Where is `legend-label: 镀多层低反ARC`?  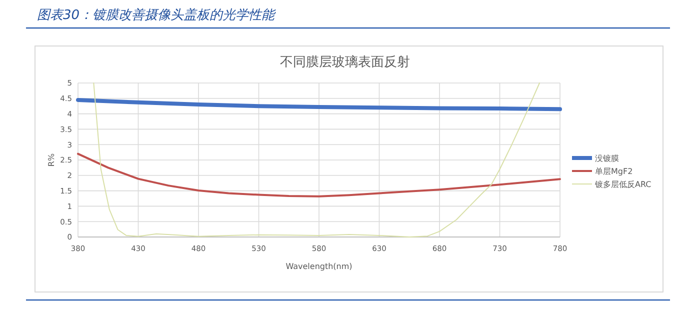
legend-label: 镀多层低反ARC is located at coordinates (623, 184).